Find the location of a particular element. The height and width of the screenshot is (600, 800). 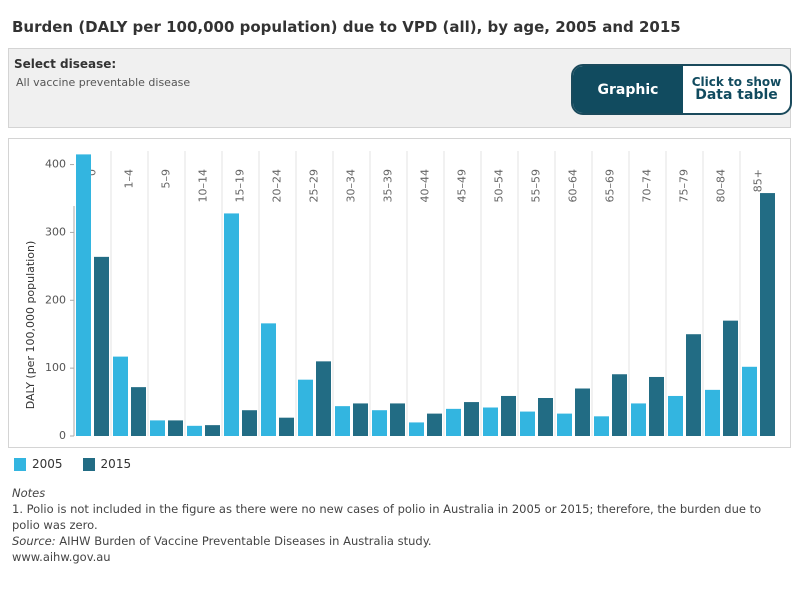

bar-2015-50–54 is located at coordinates (508, 415).